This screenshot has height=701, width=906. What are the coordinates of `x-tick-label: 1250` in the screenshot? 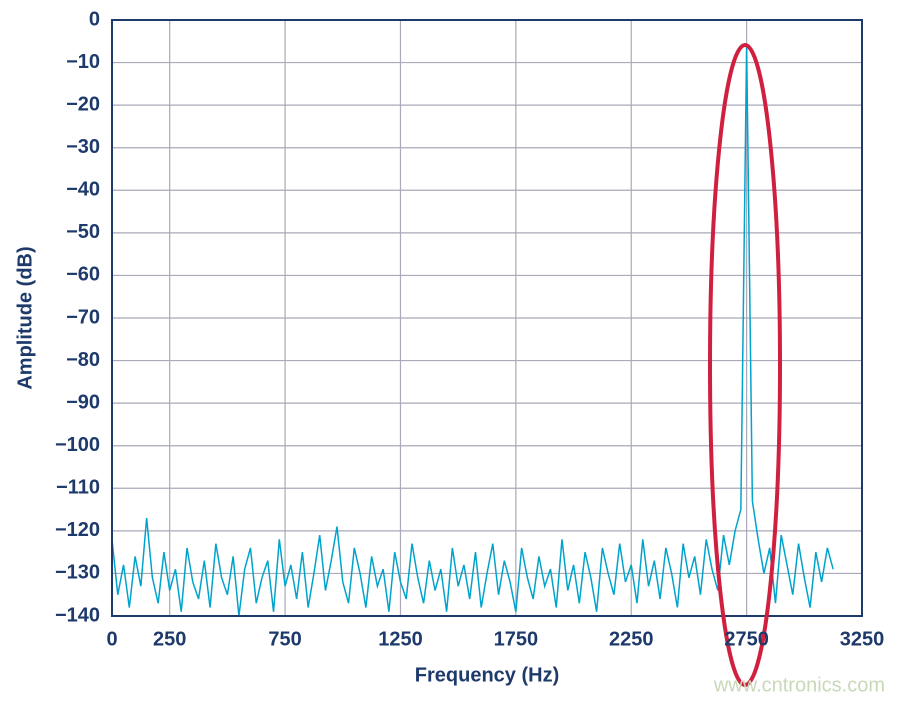 It's located at (400, 639).